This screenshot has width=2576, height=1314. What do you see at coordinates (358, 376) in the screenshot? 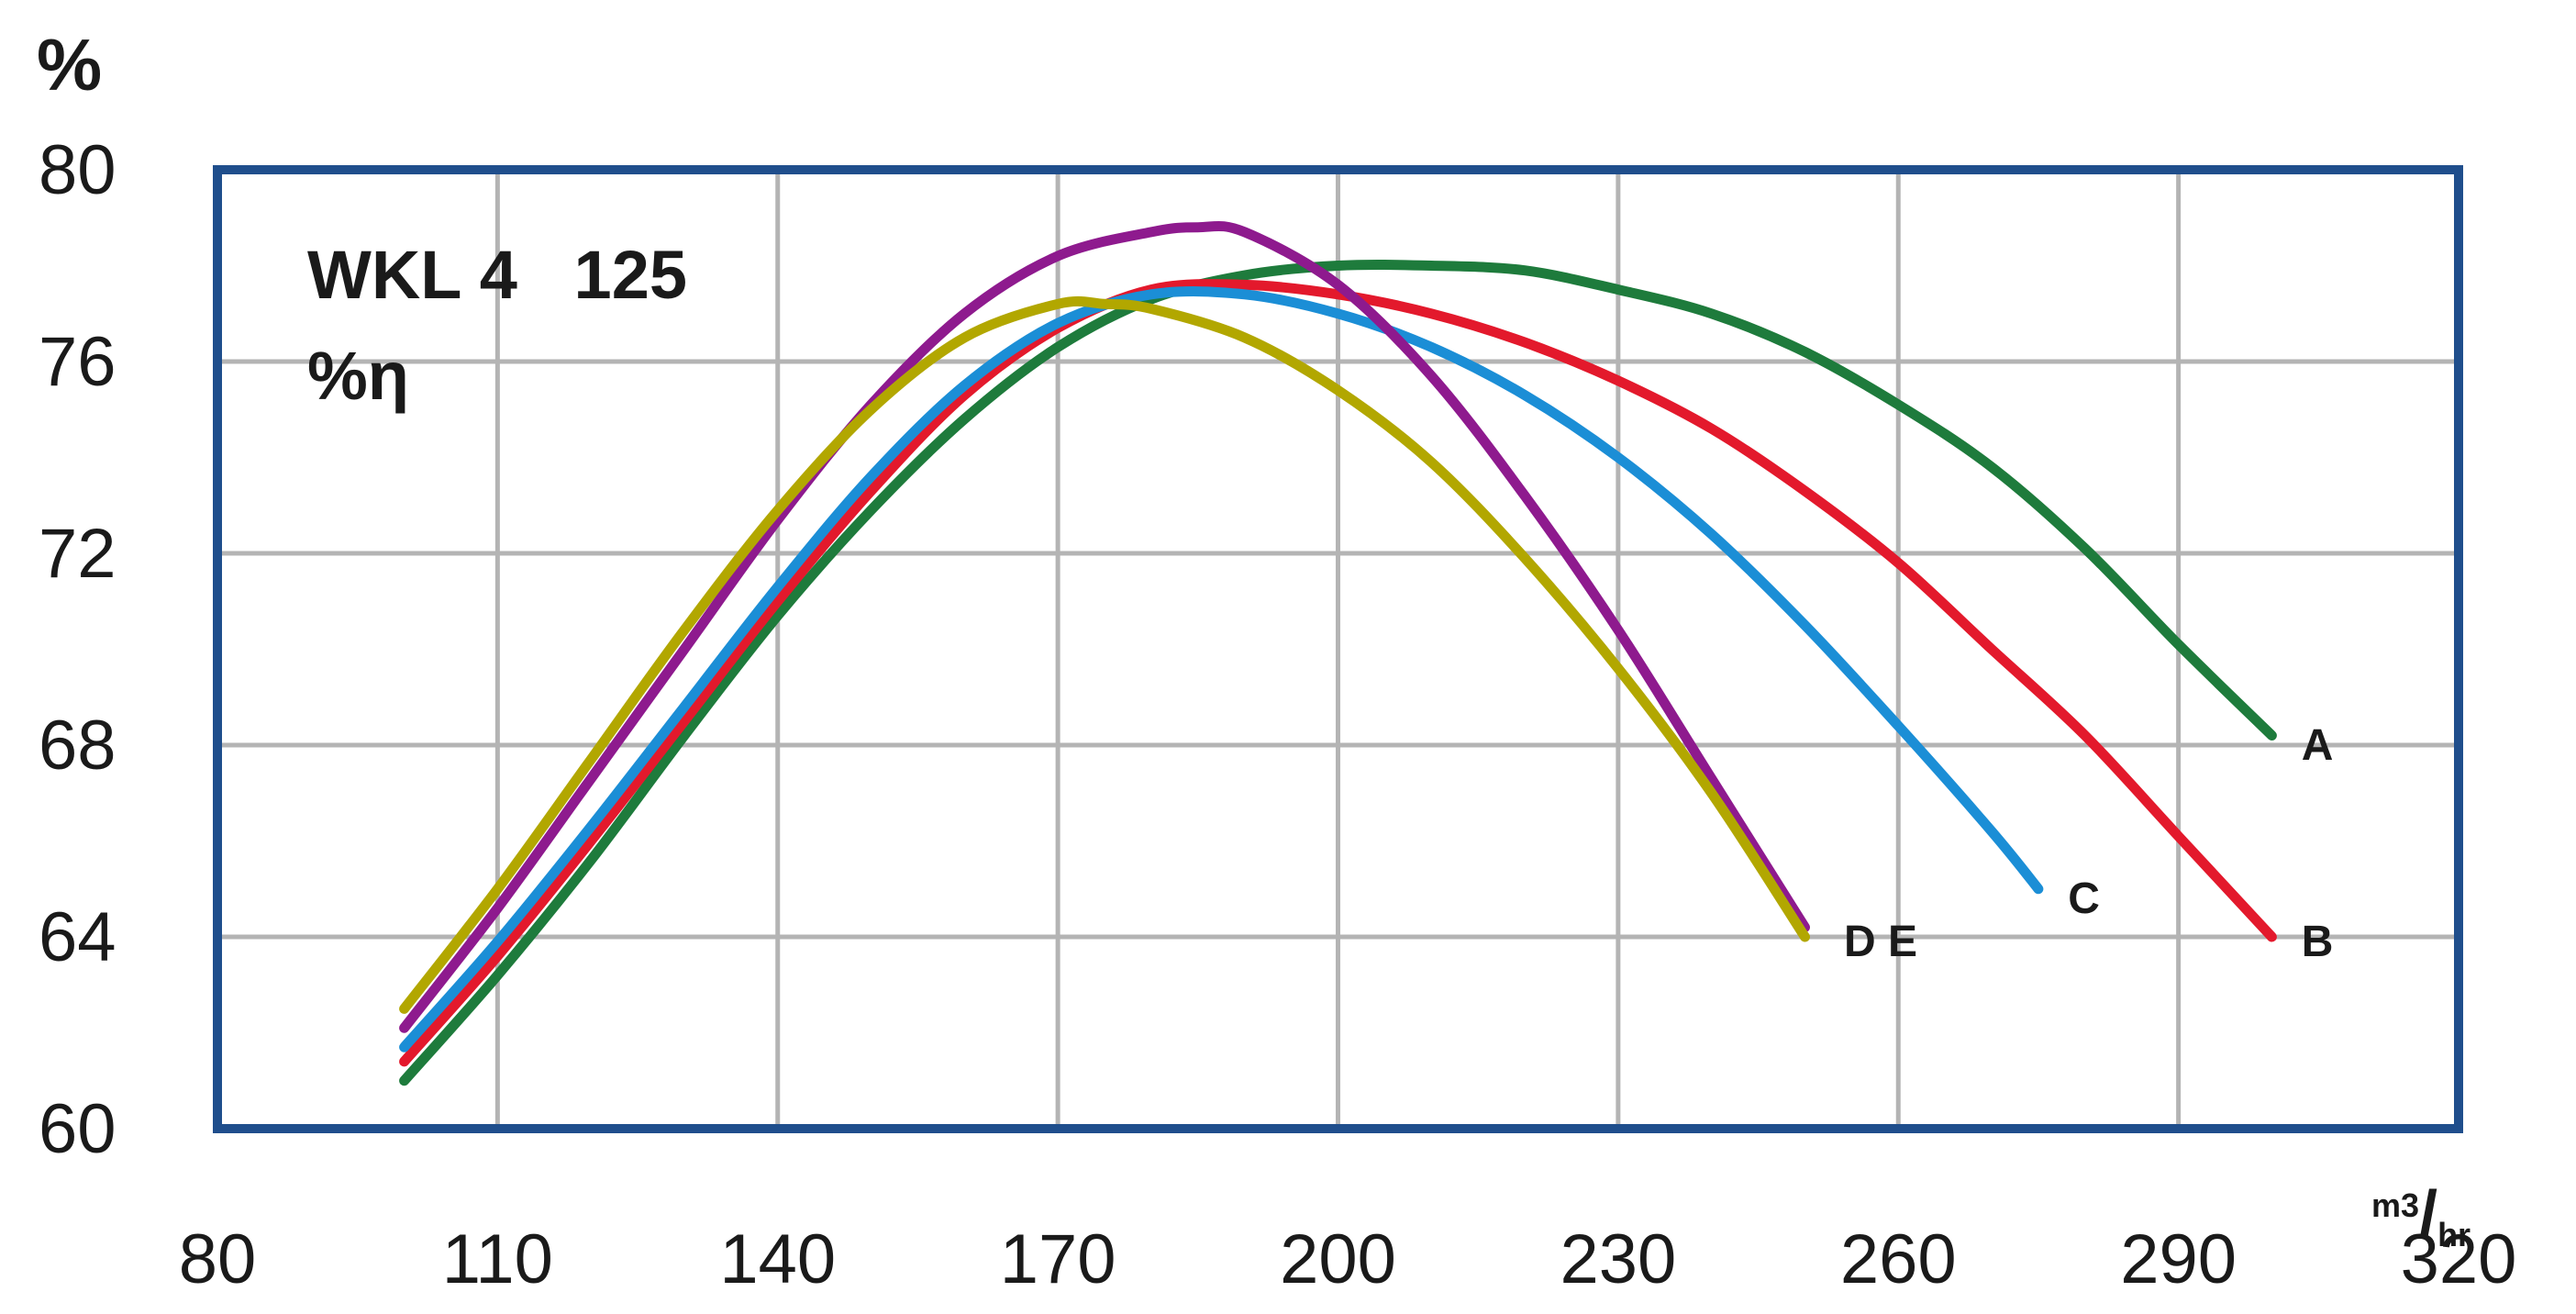
I see `chart-subtitle: %η` at bounding box center [358, 376].